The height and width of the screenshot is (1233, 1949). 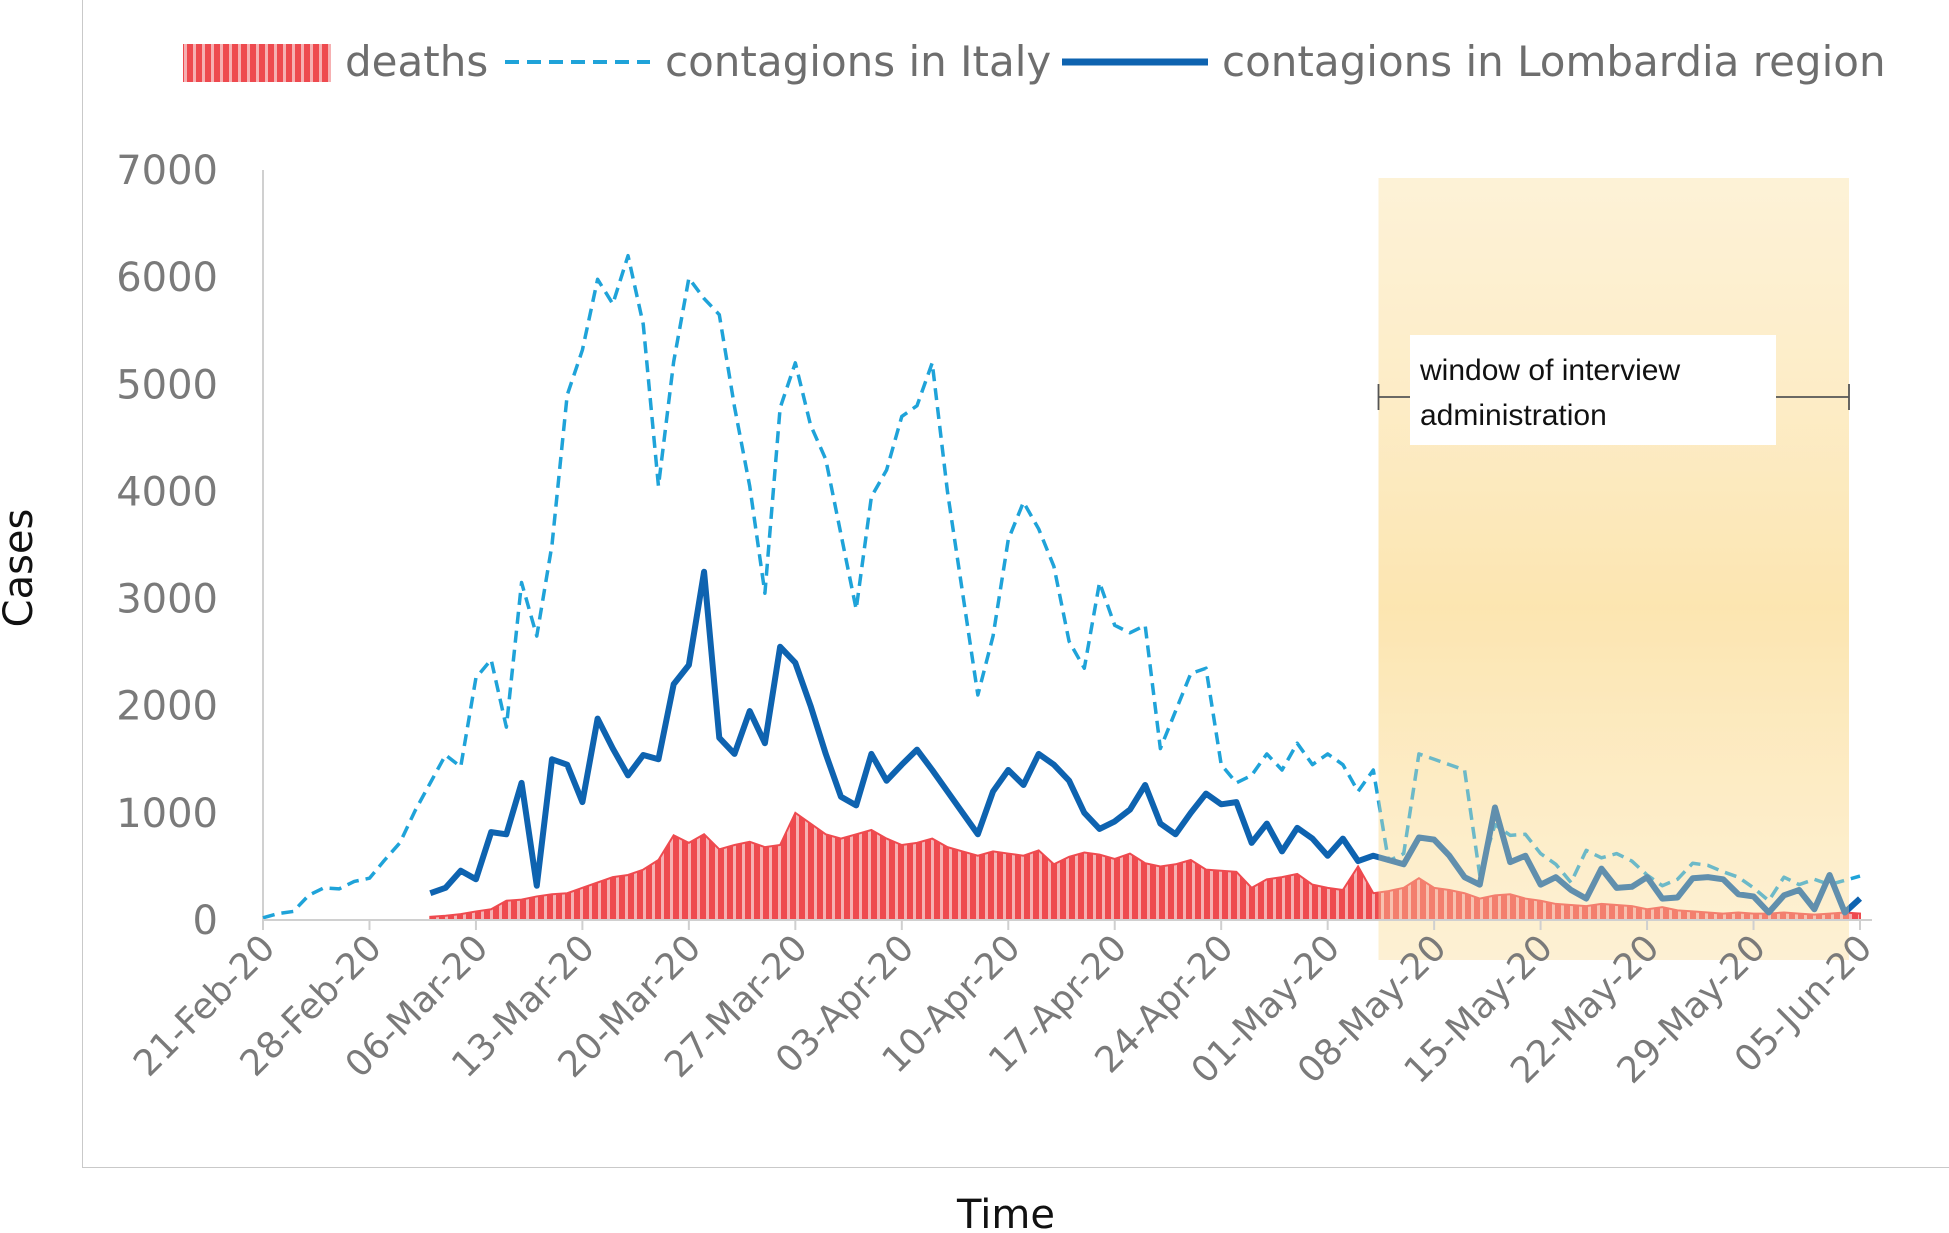 I want to click on y-tick-label: 2000, so click(x=167, y=707).